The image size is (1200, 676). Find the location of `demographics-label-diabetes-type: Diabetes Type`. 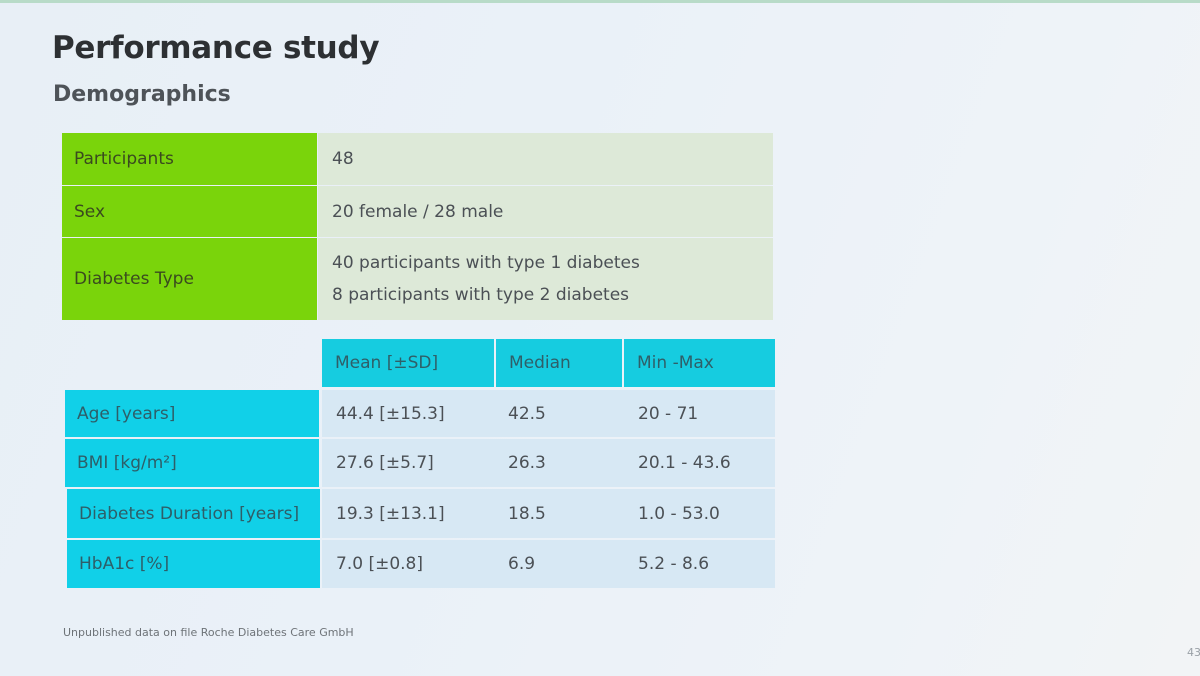

demographics-label-diabetes-type: Diabetes Type is located at coordinates (189, 279).